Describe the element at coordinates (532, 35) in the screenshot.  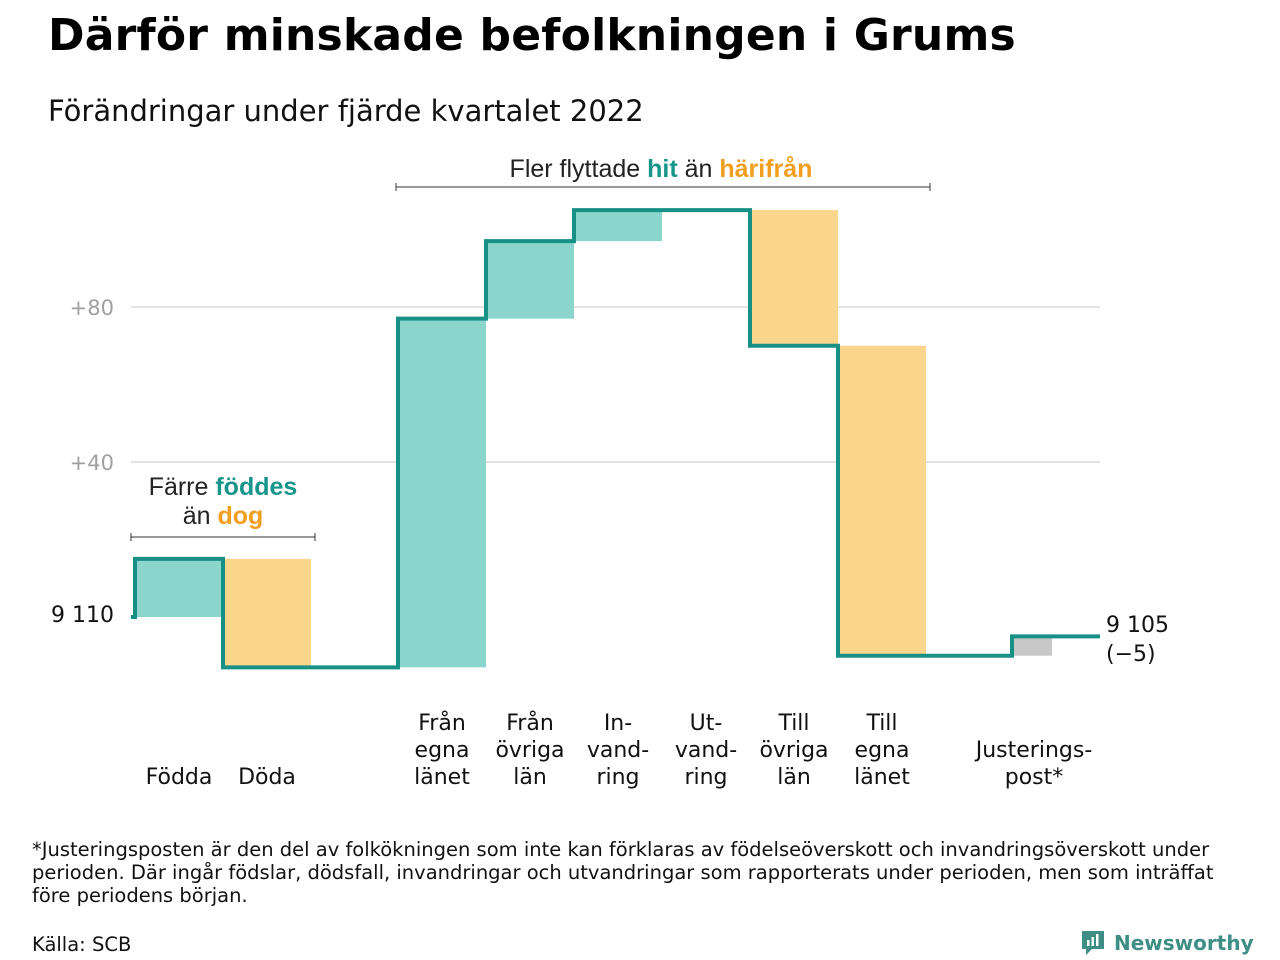
I see `chart-title: Därför minskade befolkningen i Grums` at that location.